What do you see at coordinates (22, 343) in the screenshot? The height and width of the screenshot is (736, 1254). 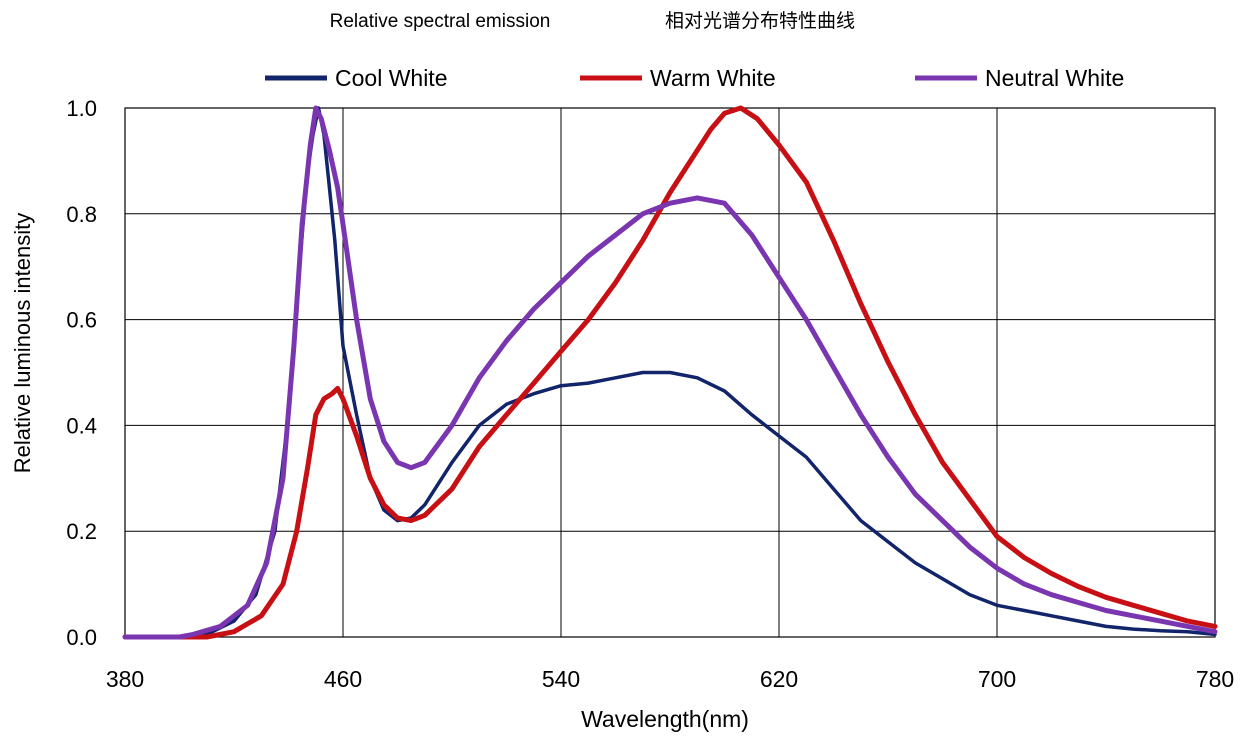 I see `y-axis-label: Relative luminous intensity` at bounding box center [22, 343].